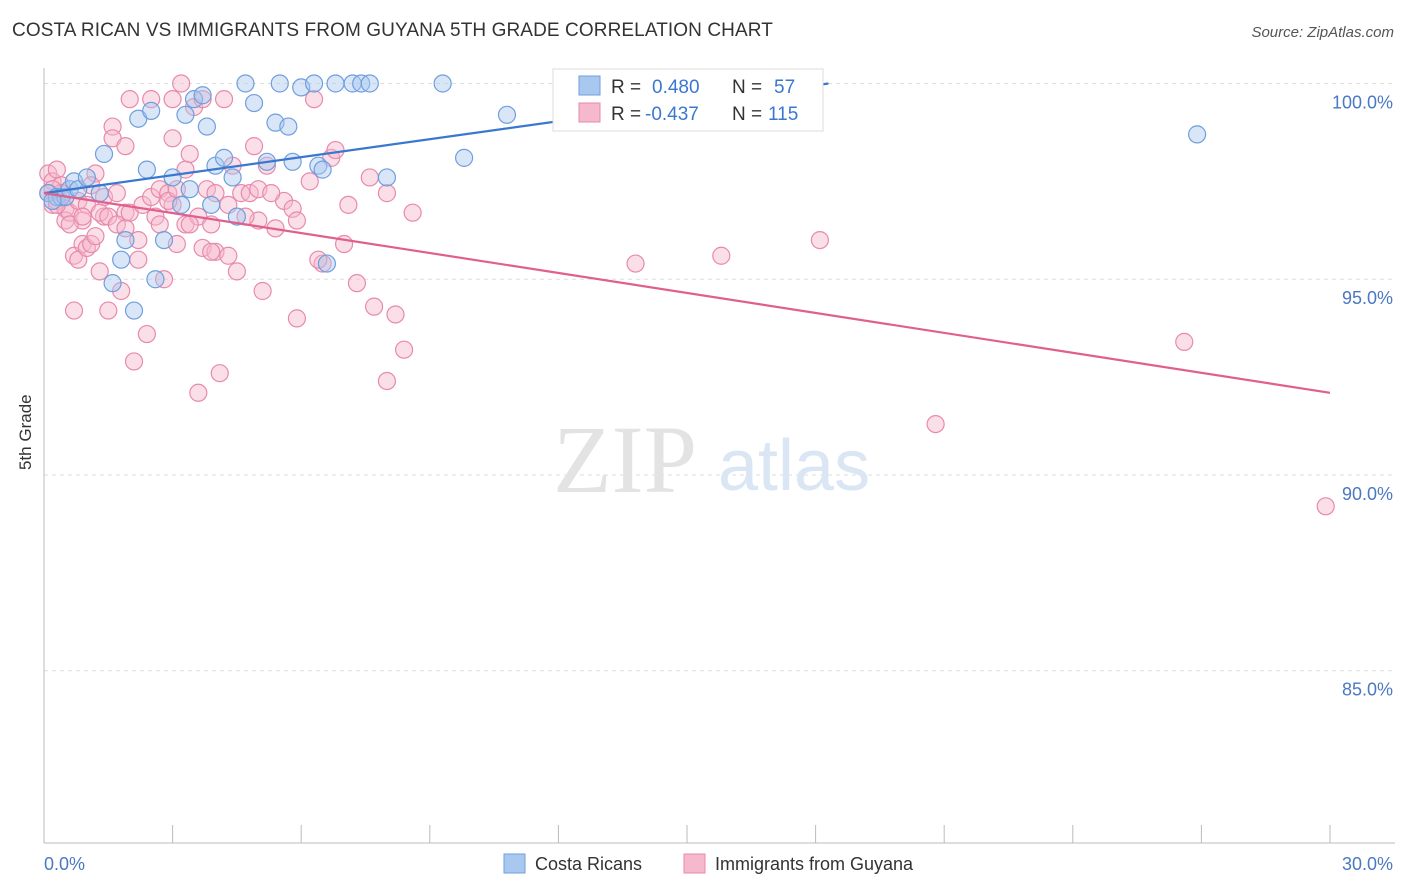  Describe the element at coordinates (1322, 32) in the screenshot. I see `source-label: Source: ZipAtlas.com` at that location.